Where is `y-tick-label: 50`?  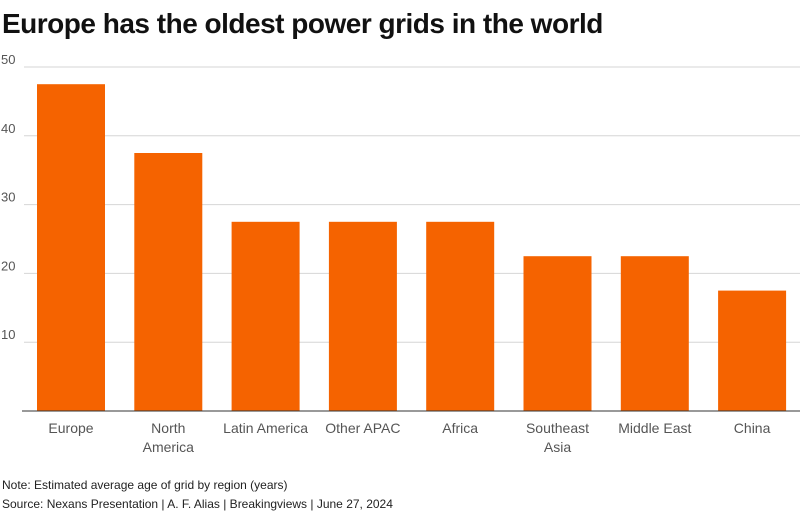 y-tick-label: 50 is located at coordinates (8, 59).